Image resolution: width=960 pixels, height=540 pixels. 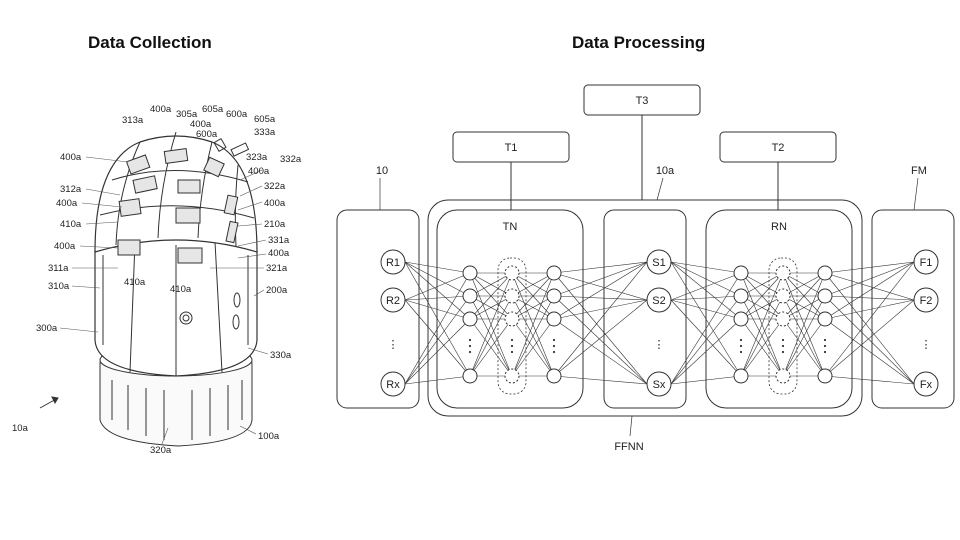 I want to click on ref-label: 210a, so click(x=275, y=224).